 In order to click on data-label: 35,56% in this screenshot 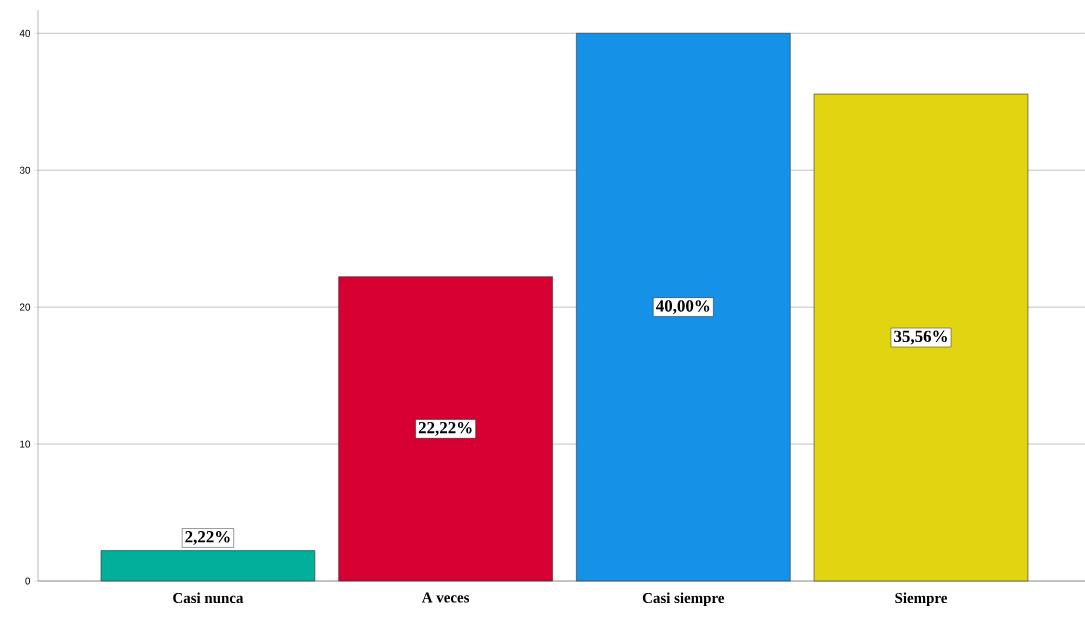, I will do `click(920, 337)`.